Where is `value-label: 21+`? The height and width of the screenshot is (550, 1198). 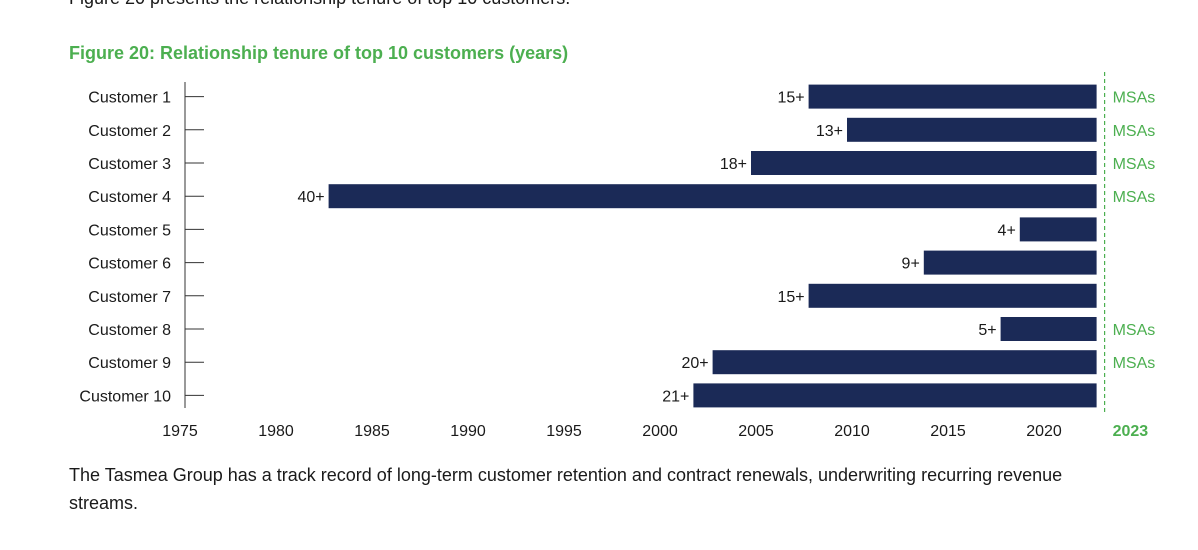
value-label: 21+ is located at coordinates (675, 396).